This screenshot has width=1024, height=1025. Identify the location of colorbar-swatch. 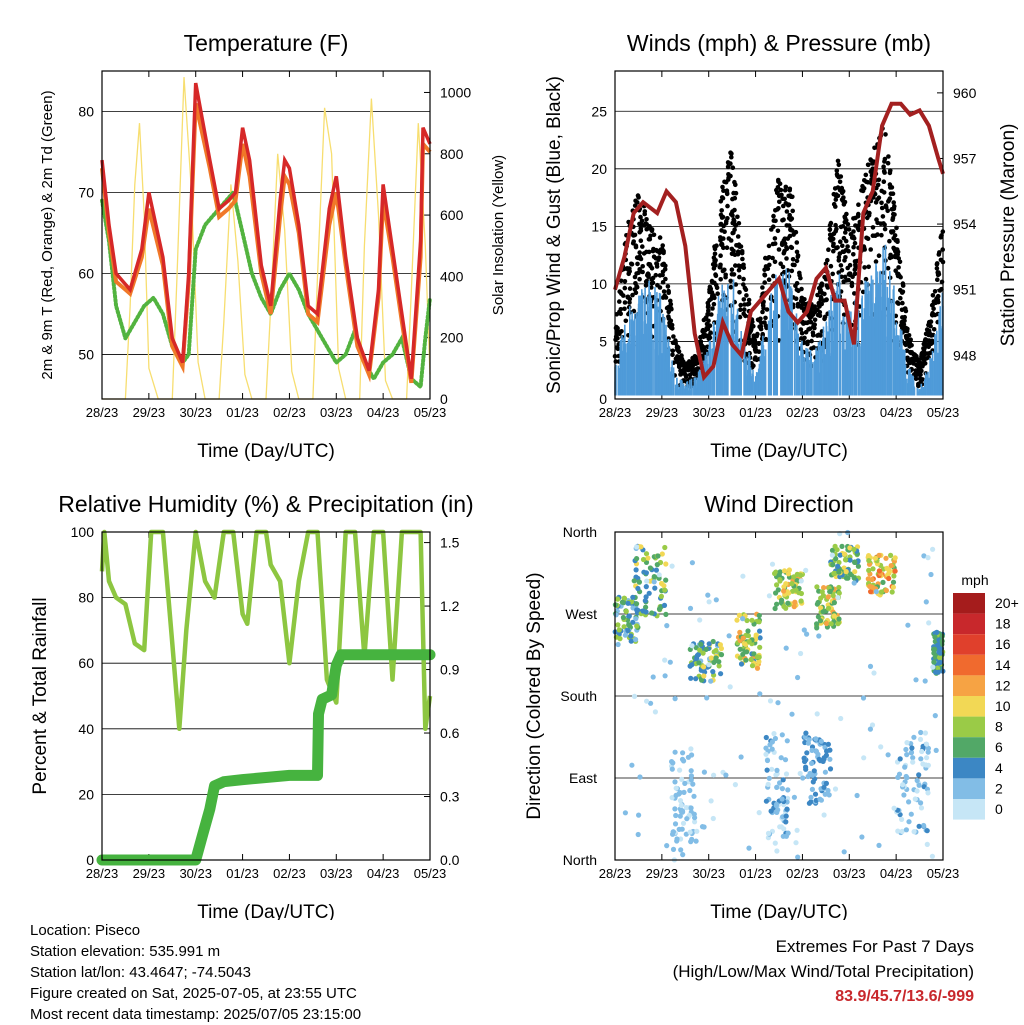
(969, 603).